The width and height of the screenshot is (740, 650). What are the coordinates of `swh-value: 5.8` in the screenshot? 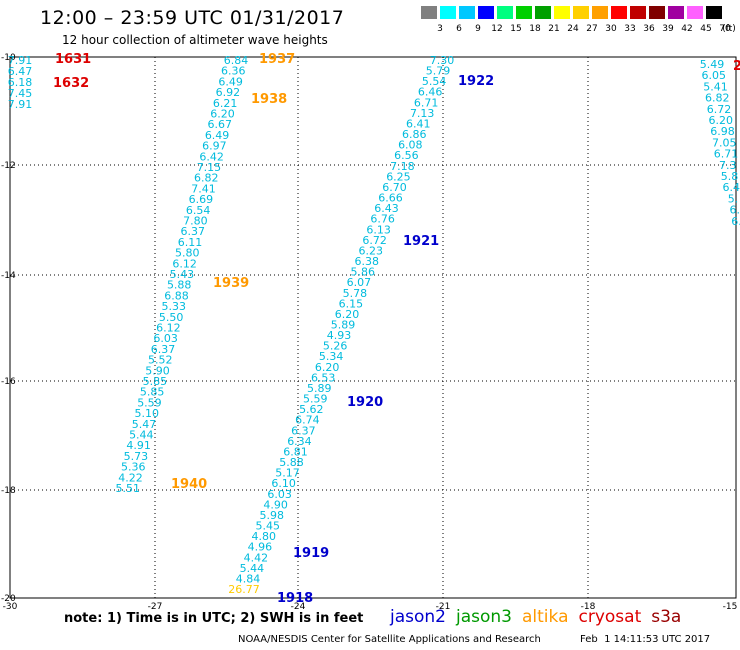 It's located at (730, 176).